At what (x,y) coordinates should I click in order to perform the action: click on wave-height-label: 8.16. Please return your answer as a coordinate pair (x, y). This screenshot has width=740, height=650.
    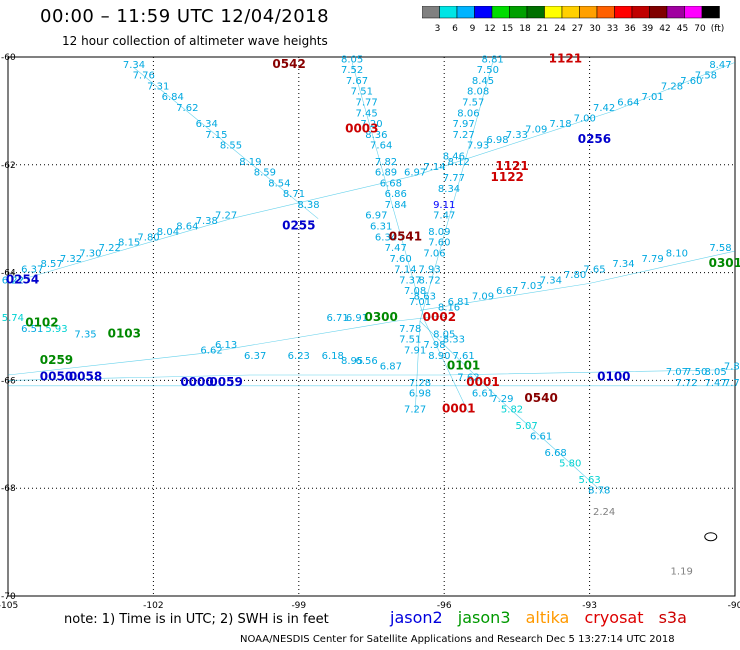
    Looking at the image, I should click on (449, 307).